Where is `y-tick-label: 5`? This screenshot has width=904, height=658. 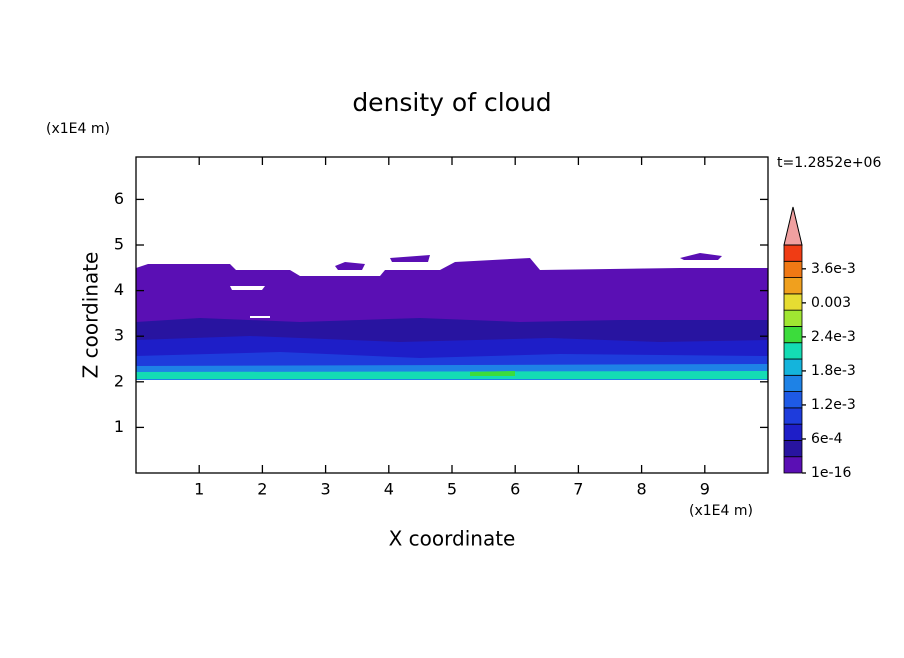 y-tick-label: 5 is located at coordinates (119, 244).